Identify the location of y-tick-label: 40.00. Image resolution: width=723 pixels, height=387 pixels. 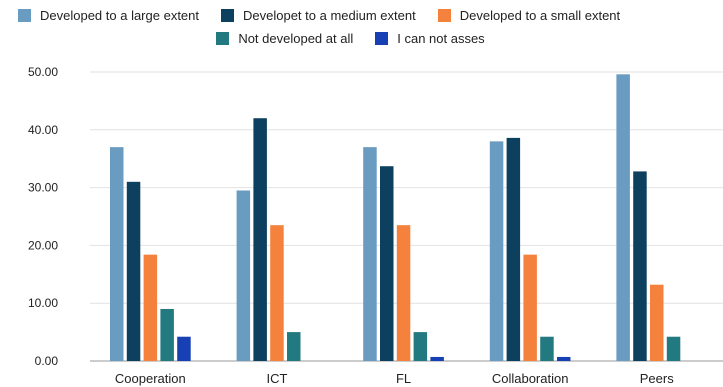
(43, 130).